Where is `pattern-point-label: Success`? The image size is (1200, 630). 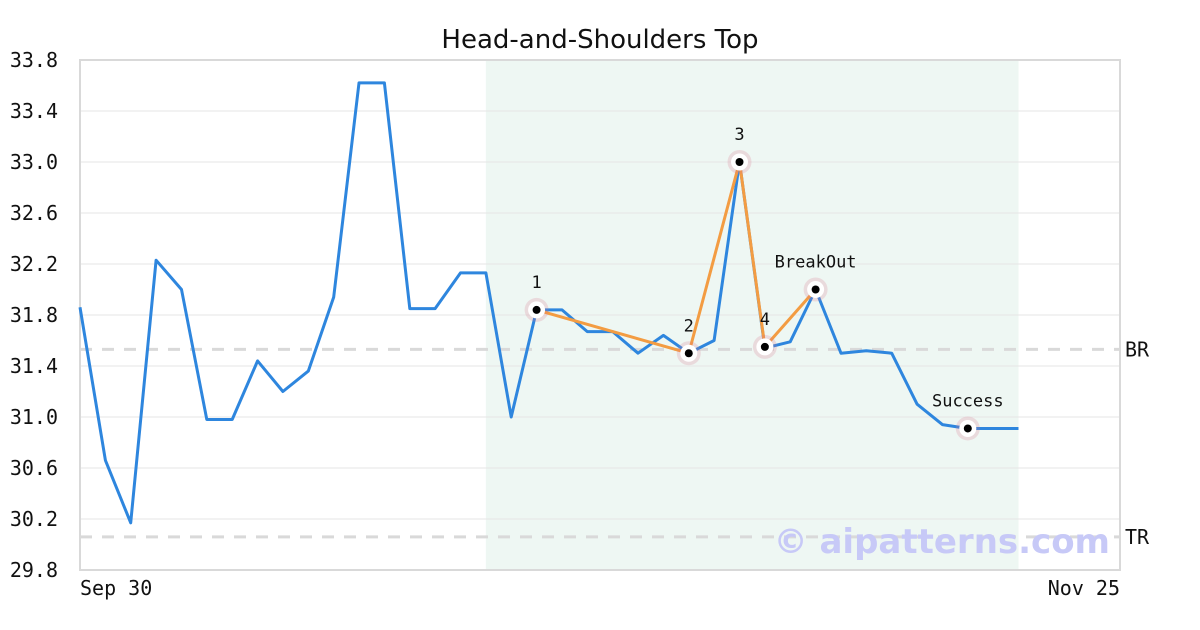 pattern-point-label: Success is located at coordinates (968, 401).